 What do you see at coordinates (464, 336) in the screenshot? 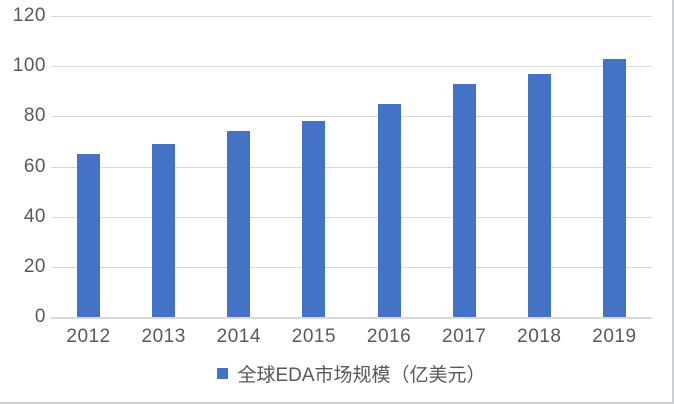
I see `x-tick-label-2017: 2017` at bounding box center [464, 336].